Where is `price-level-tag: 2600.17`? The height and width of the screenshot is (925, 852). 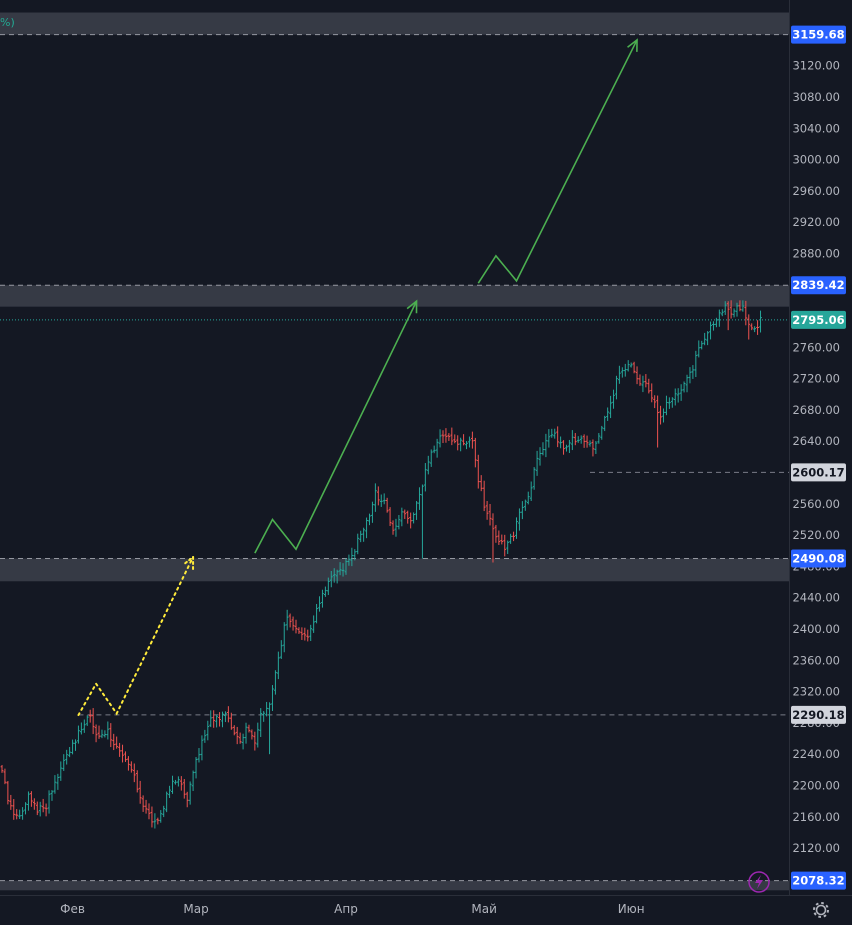 price-level-tag: 2600.17 is located at coordinates (818, 472).